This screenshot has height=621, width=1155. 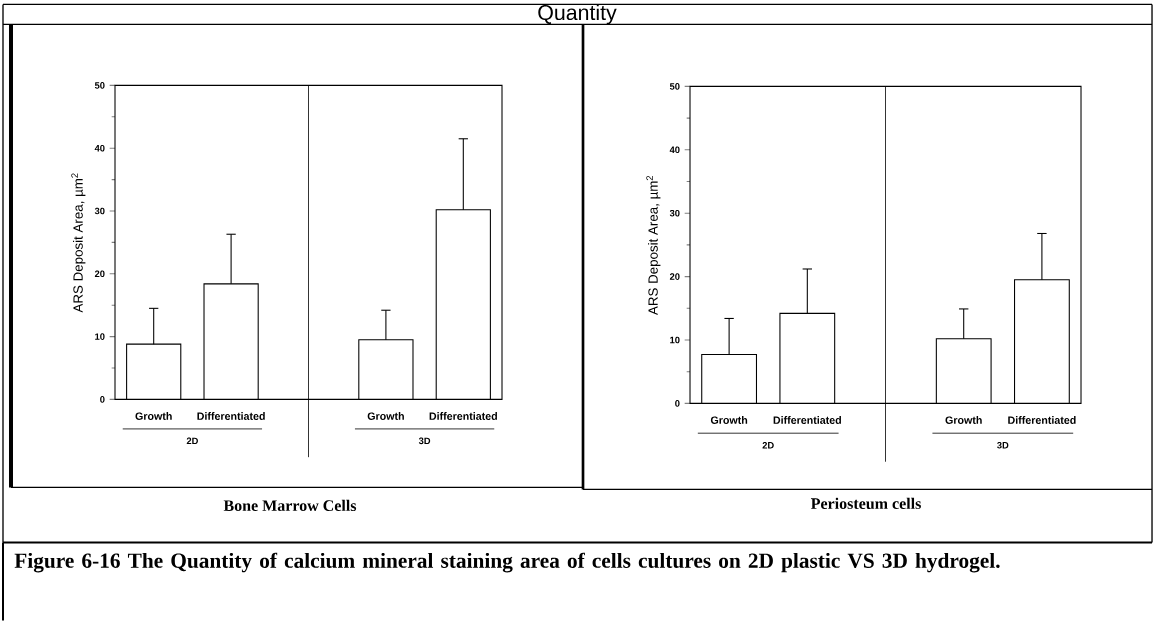 What do you see at coordinates (507, 562) in the screenshot?
I see `caption: Figure 6-16 The Quantity of calcium mineral staining area of cells cultures on 2D plastic VS 3D hydrogel.` at bounding box center [507, 562].